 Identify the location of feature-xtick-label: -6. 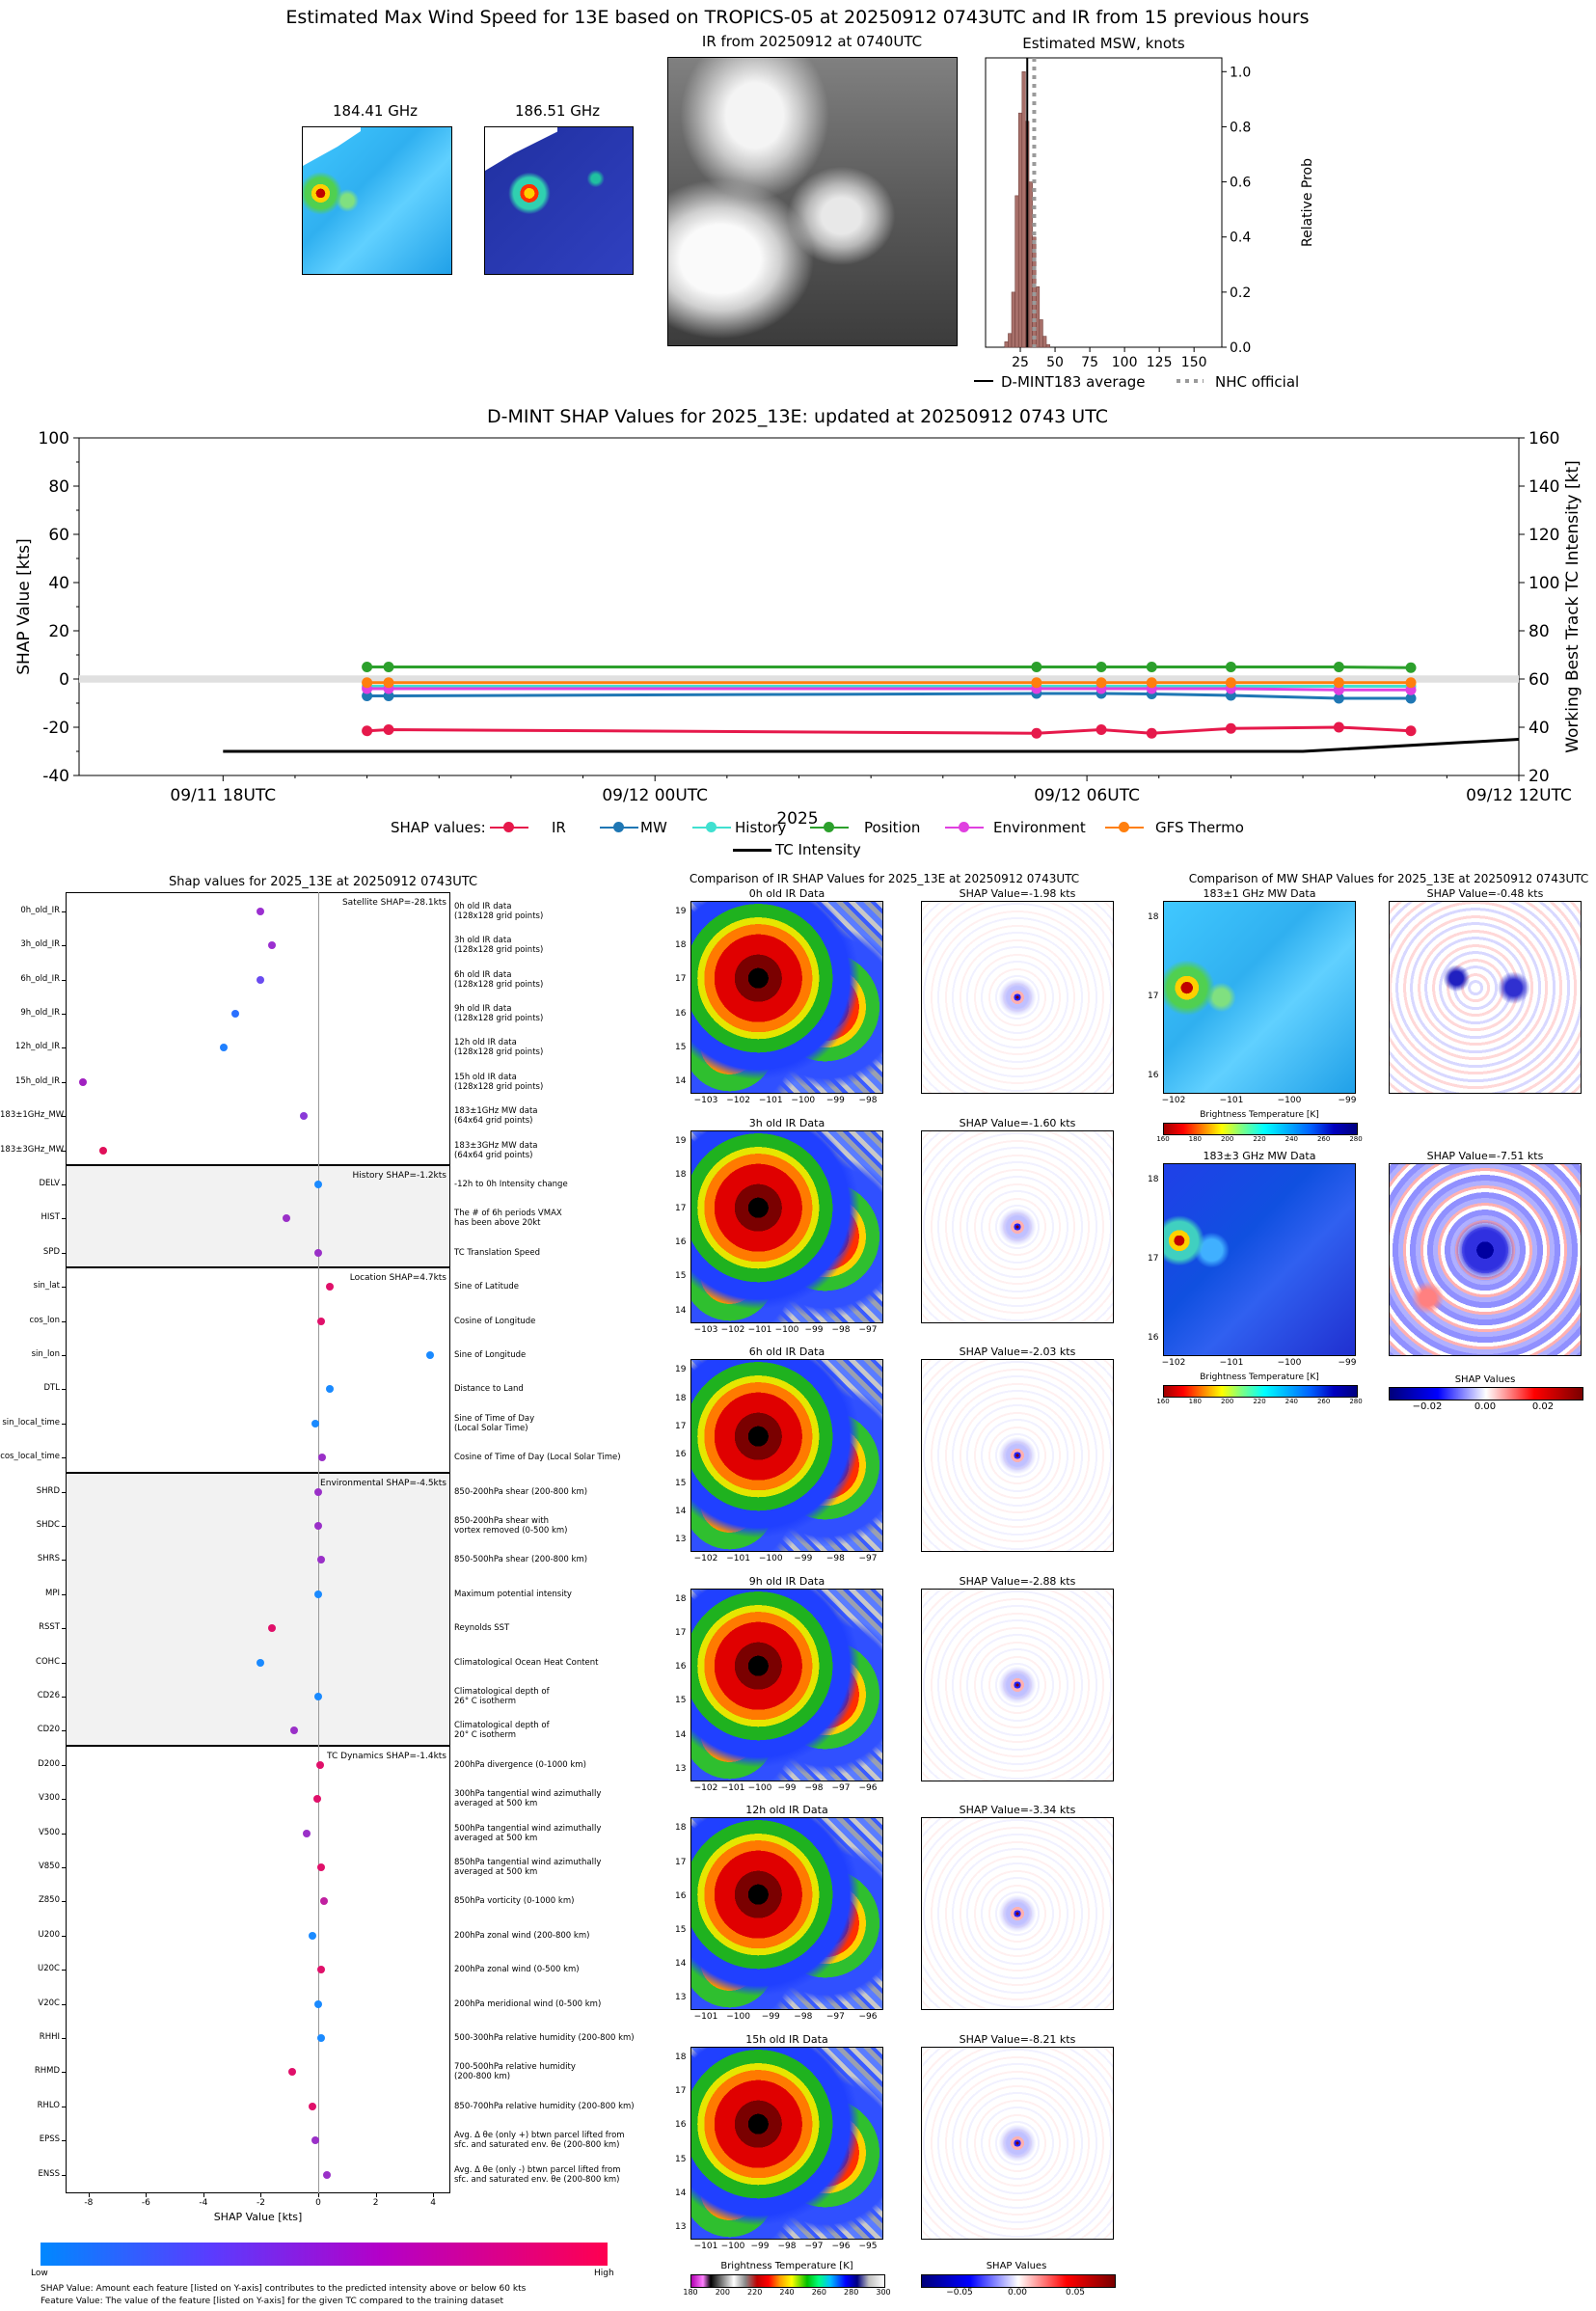
(145, 2203).